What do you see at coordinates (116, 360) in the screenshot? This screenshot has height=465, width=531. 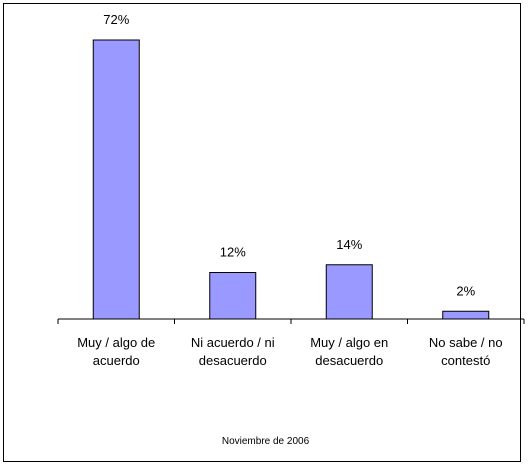 I see `category-label: acuerdo` at bounding box center [116, 360].